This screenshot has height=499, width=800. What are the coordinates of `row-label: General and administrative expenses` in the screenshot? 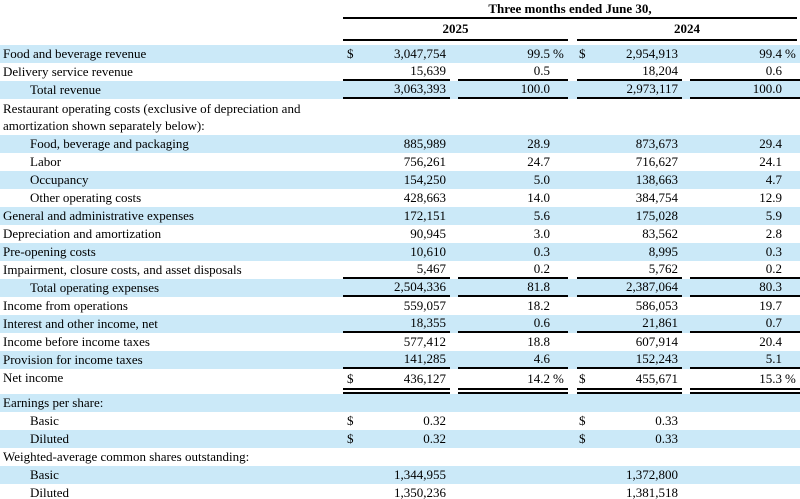 It's located at (98, 215).